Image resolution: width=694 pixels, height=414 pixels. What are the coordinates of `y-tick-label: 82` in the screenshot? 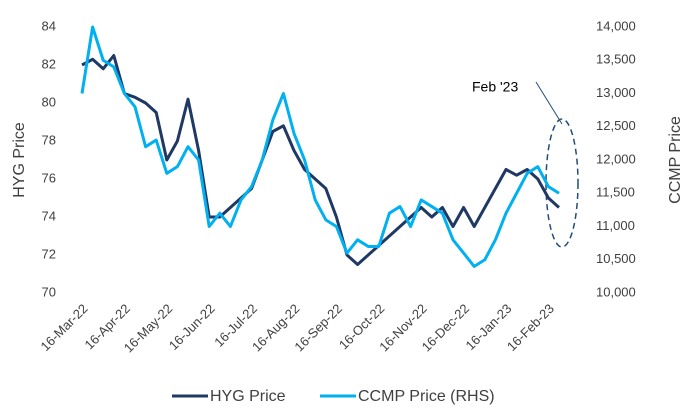 It's located at (49, 63).